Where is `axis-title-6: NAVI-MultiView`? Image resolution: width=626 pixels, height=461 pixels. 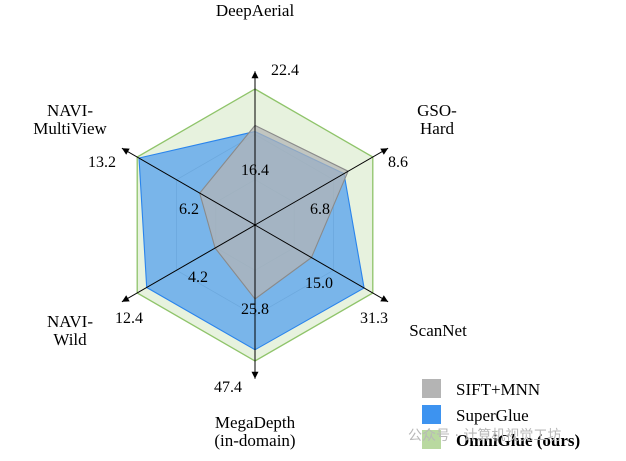 axis-title-6: NAVI-MultiView is located at coordinates (70, 119).